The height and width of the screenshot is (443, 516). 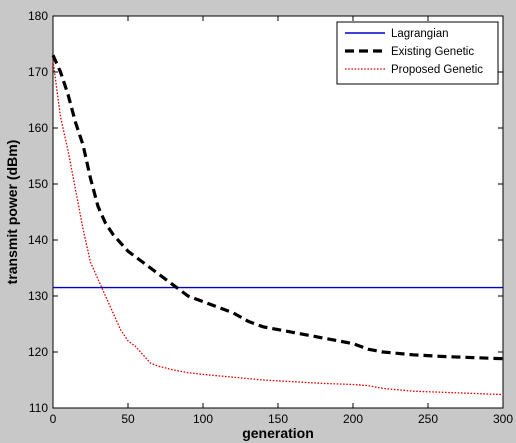 What do you see at coordinates (203, 419) in the screenshot?
I see `x-tick-label: 100` at bounding box center [203, 419].